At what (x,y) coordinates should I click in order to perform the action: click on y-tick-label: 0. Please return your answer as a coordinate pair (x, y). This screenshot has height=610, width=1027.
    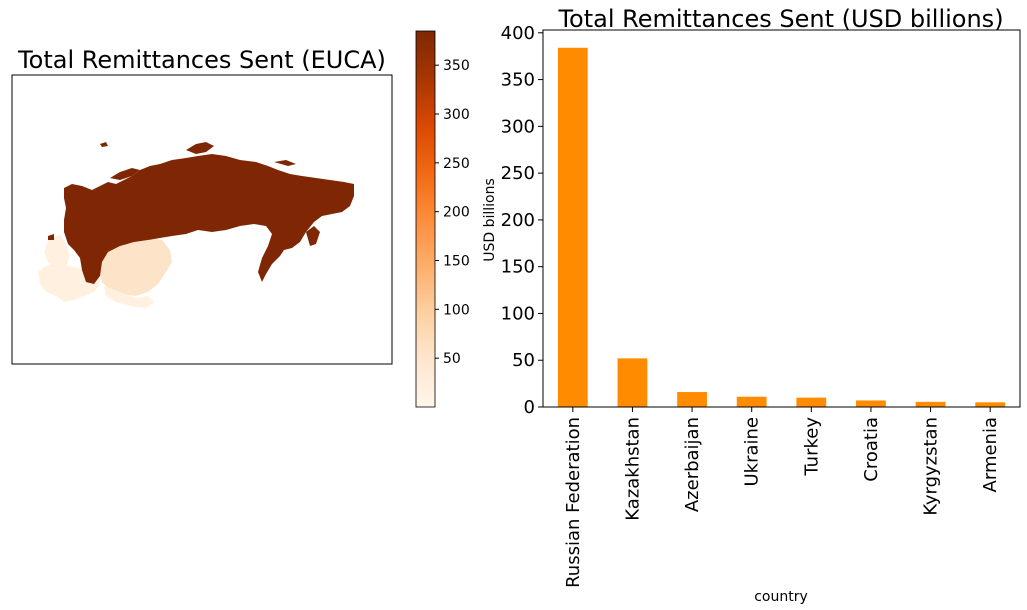
    Looking at the image, I should click on (529, 407).